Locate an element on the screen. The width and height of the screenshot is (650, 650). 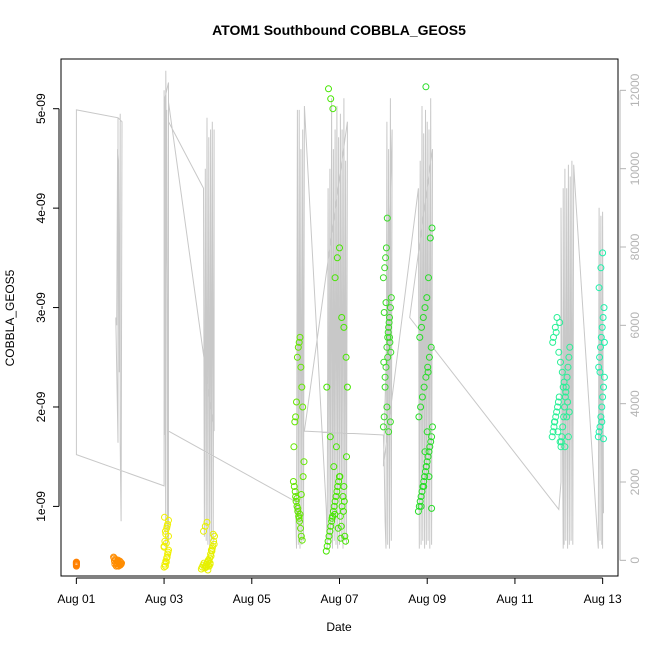
chart-title: ATOM1 Southbound COBBLA_GEOS5 is located at coordinates (339, 30).